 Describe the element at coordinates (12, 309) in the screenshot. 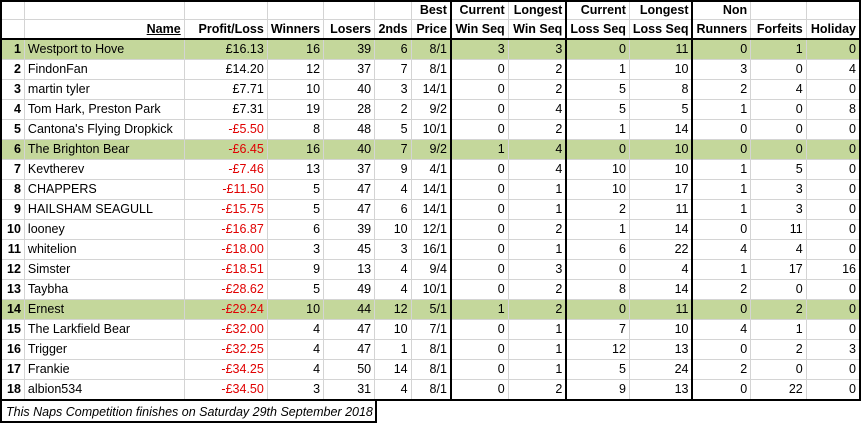

I see `rank-cell: 14` at that location.